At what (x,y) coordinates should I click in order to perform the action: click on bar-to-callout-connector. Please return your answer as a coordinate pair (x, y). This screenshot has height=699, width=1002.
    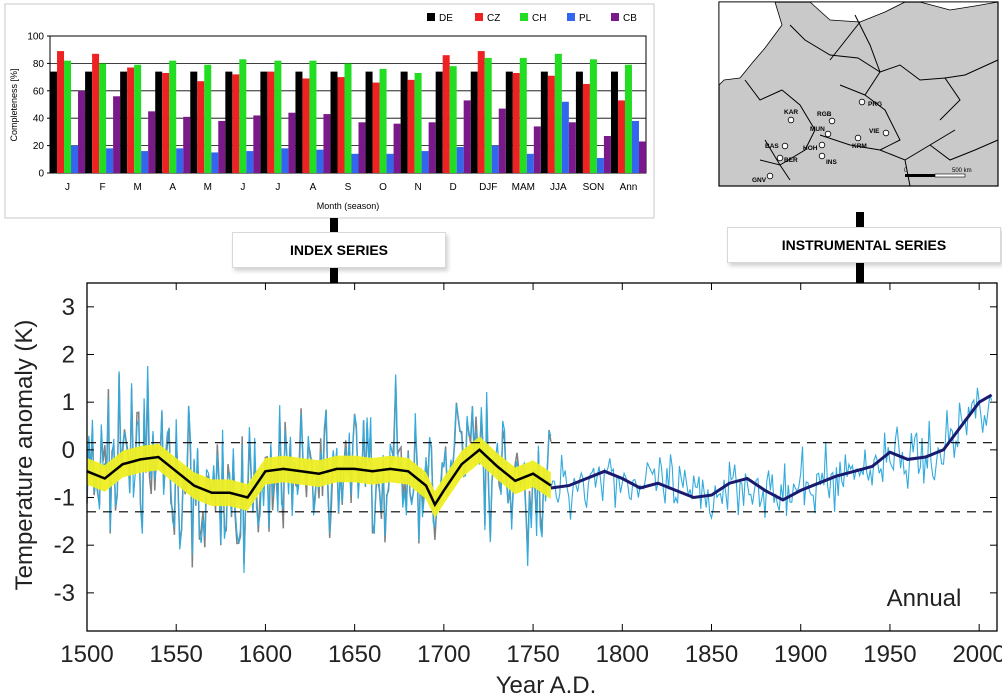
    Looking at the image, I should click on (334, 225).